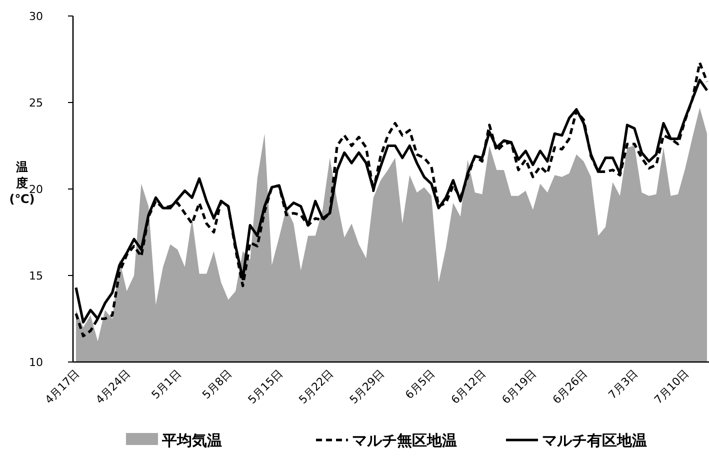 The image size is (709, 458). Describe the element at coordinates (316, 386) in the screenshot. I see `x-tick-label: 5月22日` at that location.